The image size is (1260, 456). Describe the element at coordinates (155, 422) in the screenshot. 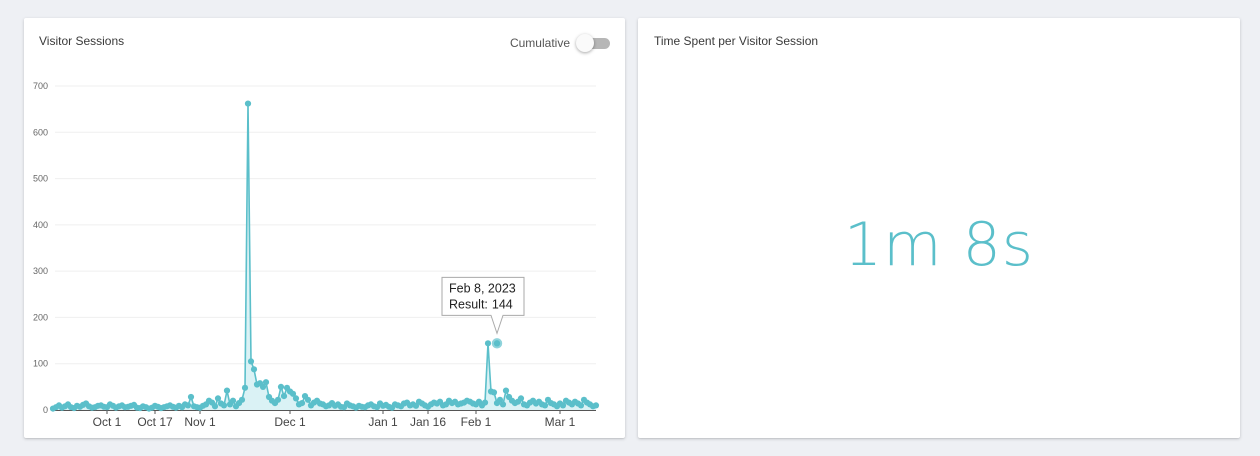

I see `x-tick-label: Oct 17` at that location.